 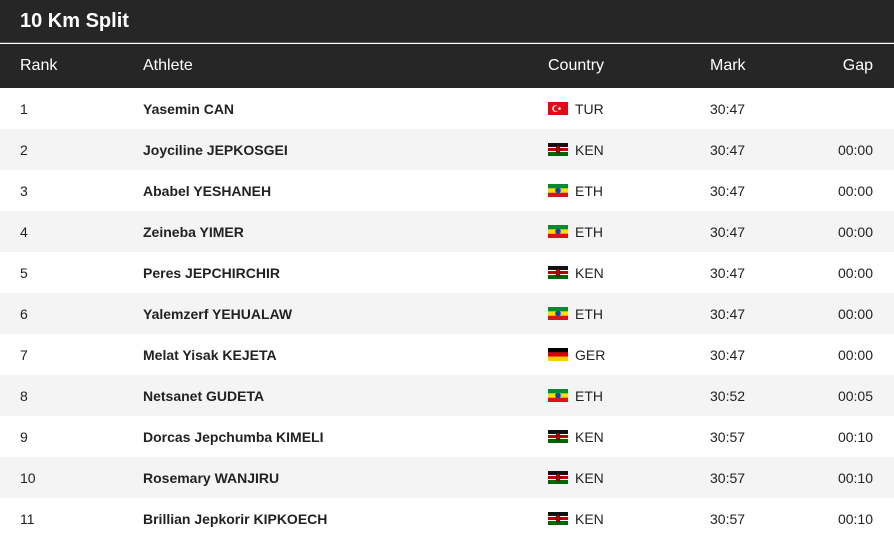 What do you see at coordinates (193, 231) in the screenshot?
I see `athlete-cell: Zeineba YIMER` at bounding box center [193, 231].